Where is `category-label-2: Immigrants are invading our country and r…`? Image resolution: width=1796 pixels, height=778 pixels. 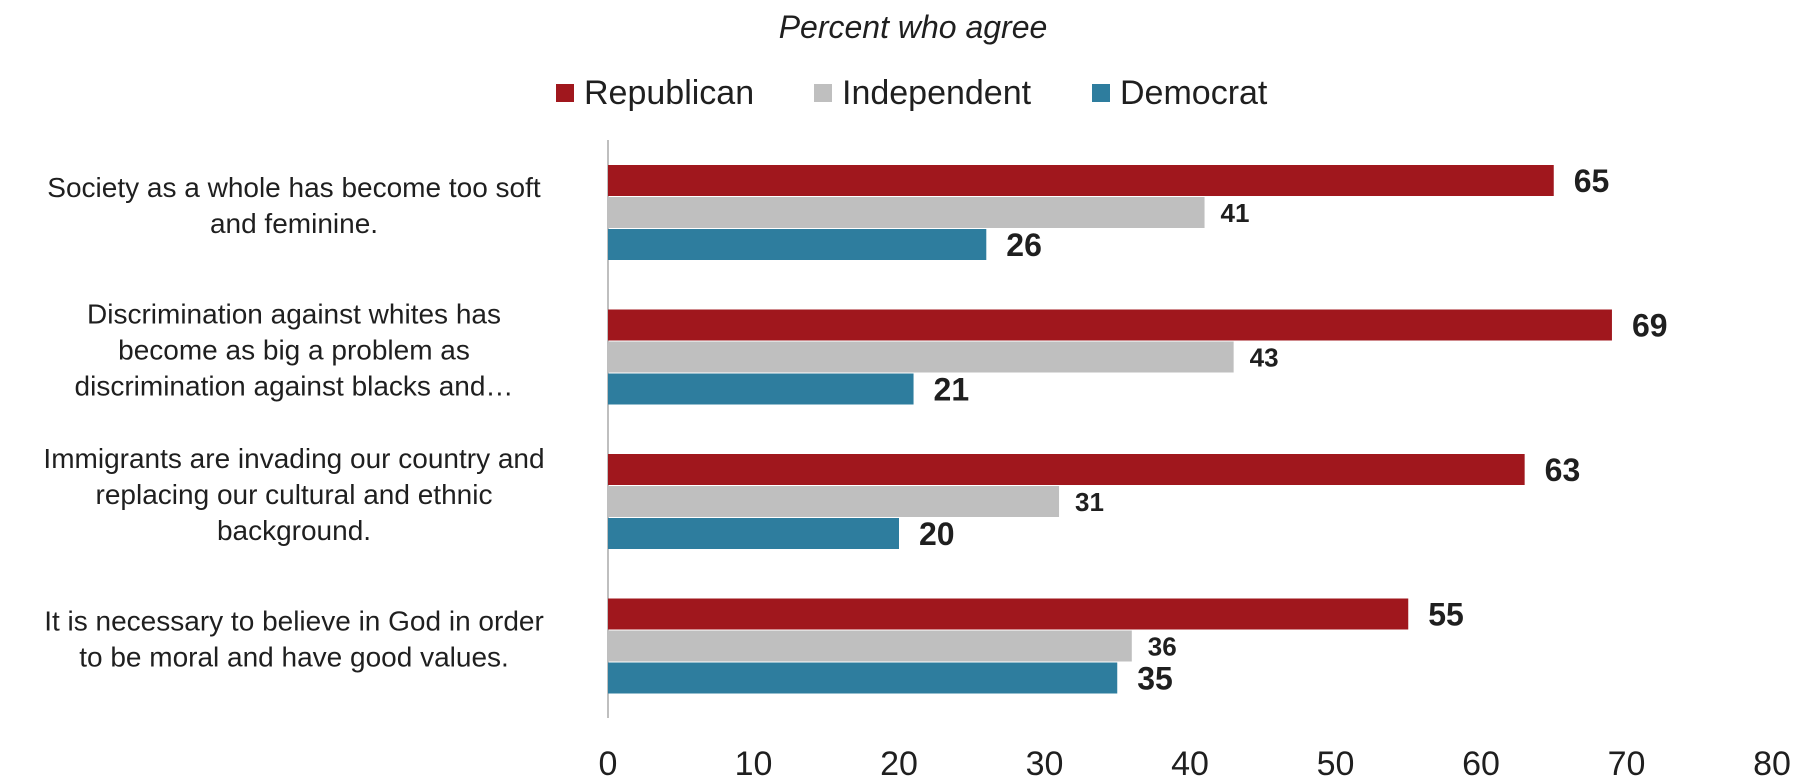
category-label-2: Immigrants are invading our country and r… is located at coordinates (293, 494).